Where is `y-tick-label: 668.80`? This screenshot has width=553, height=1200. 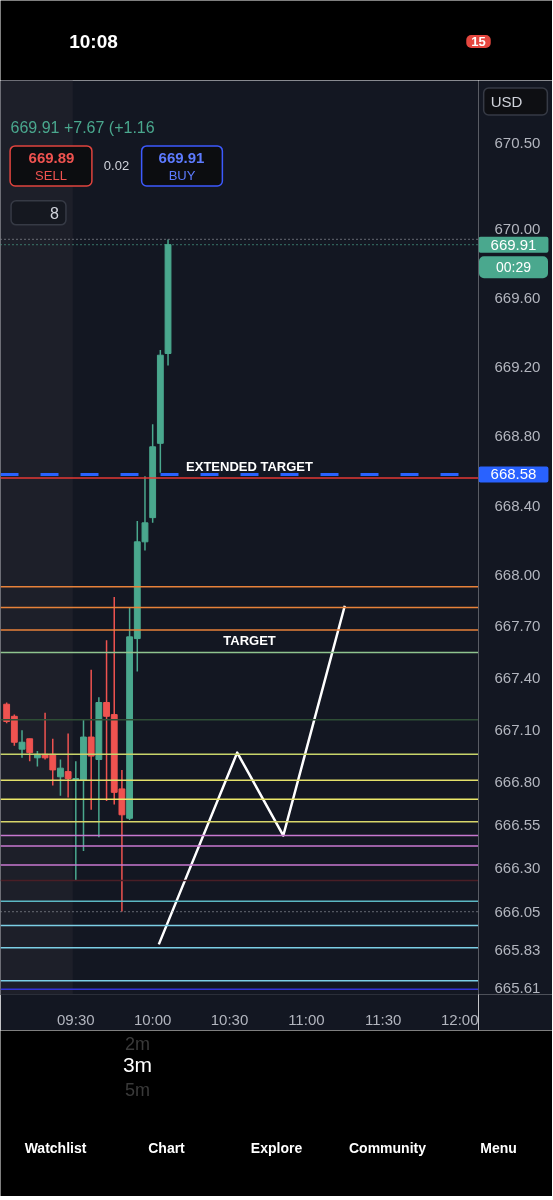 y-tick-label: 668.80 is located at coordinates (517, 436).